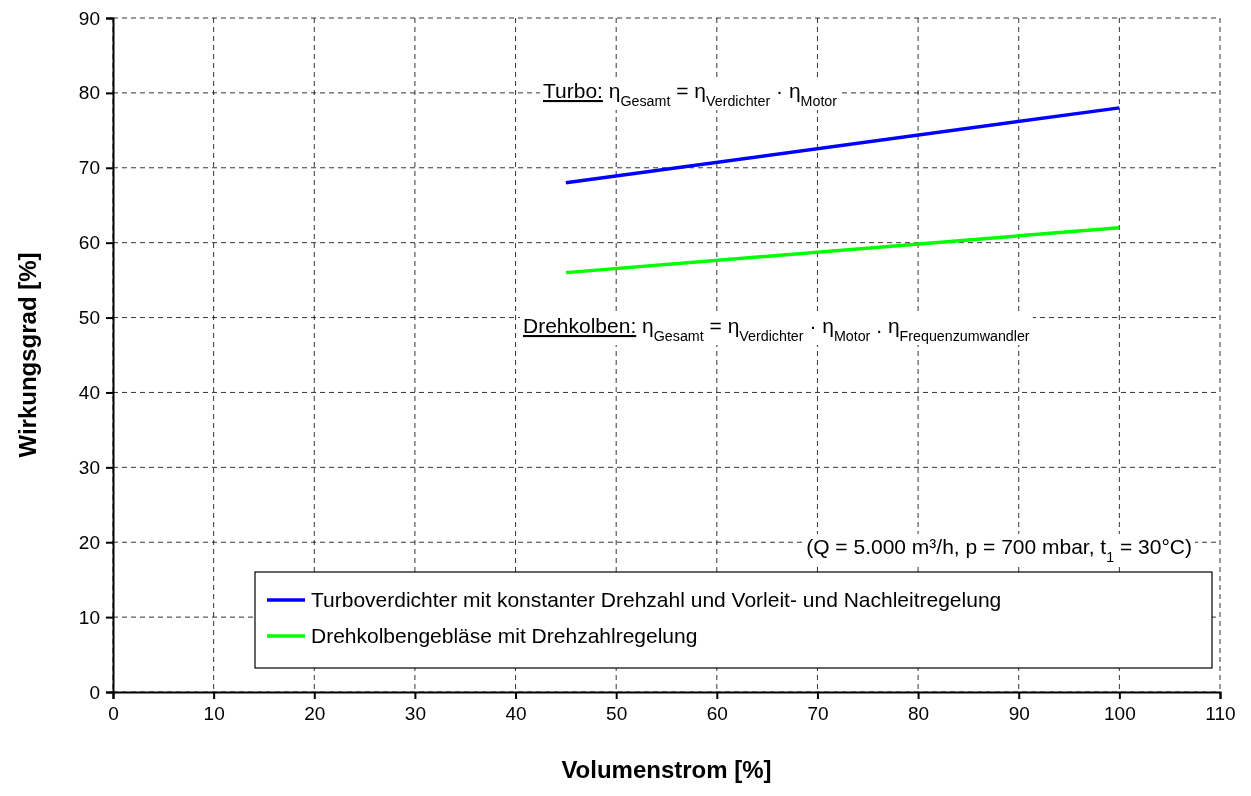  I want to click on x-tick-label: 60, so click(717, 714).